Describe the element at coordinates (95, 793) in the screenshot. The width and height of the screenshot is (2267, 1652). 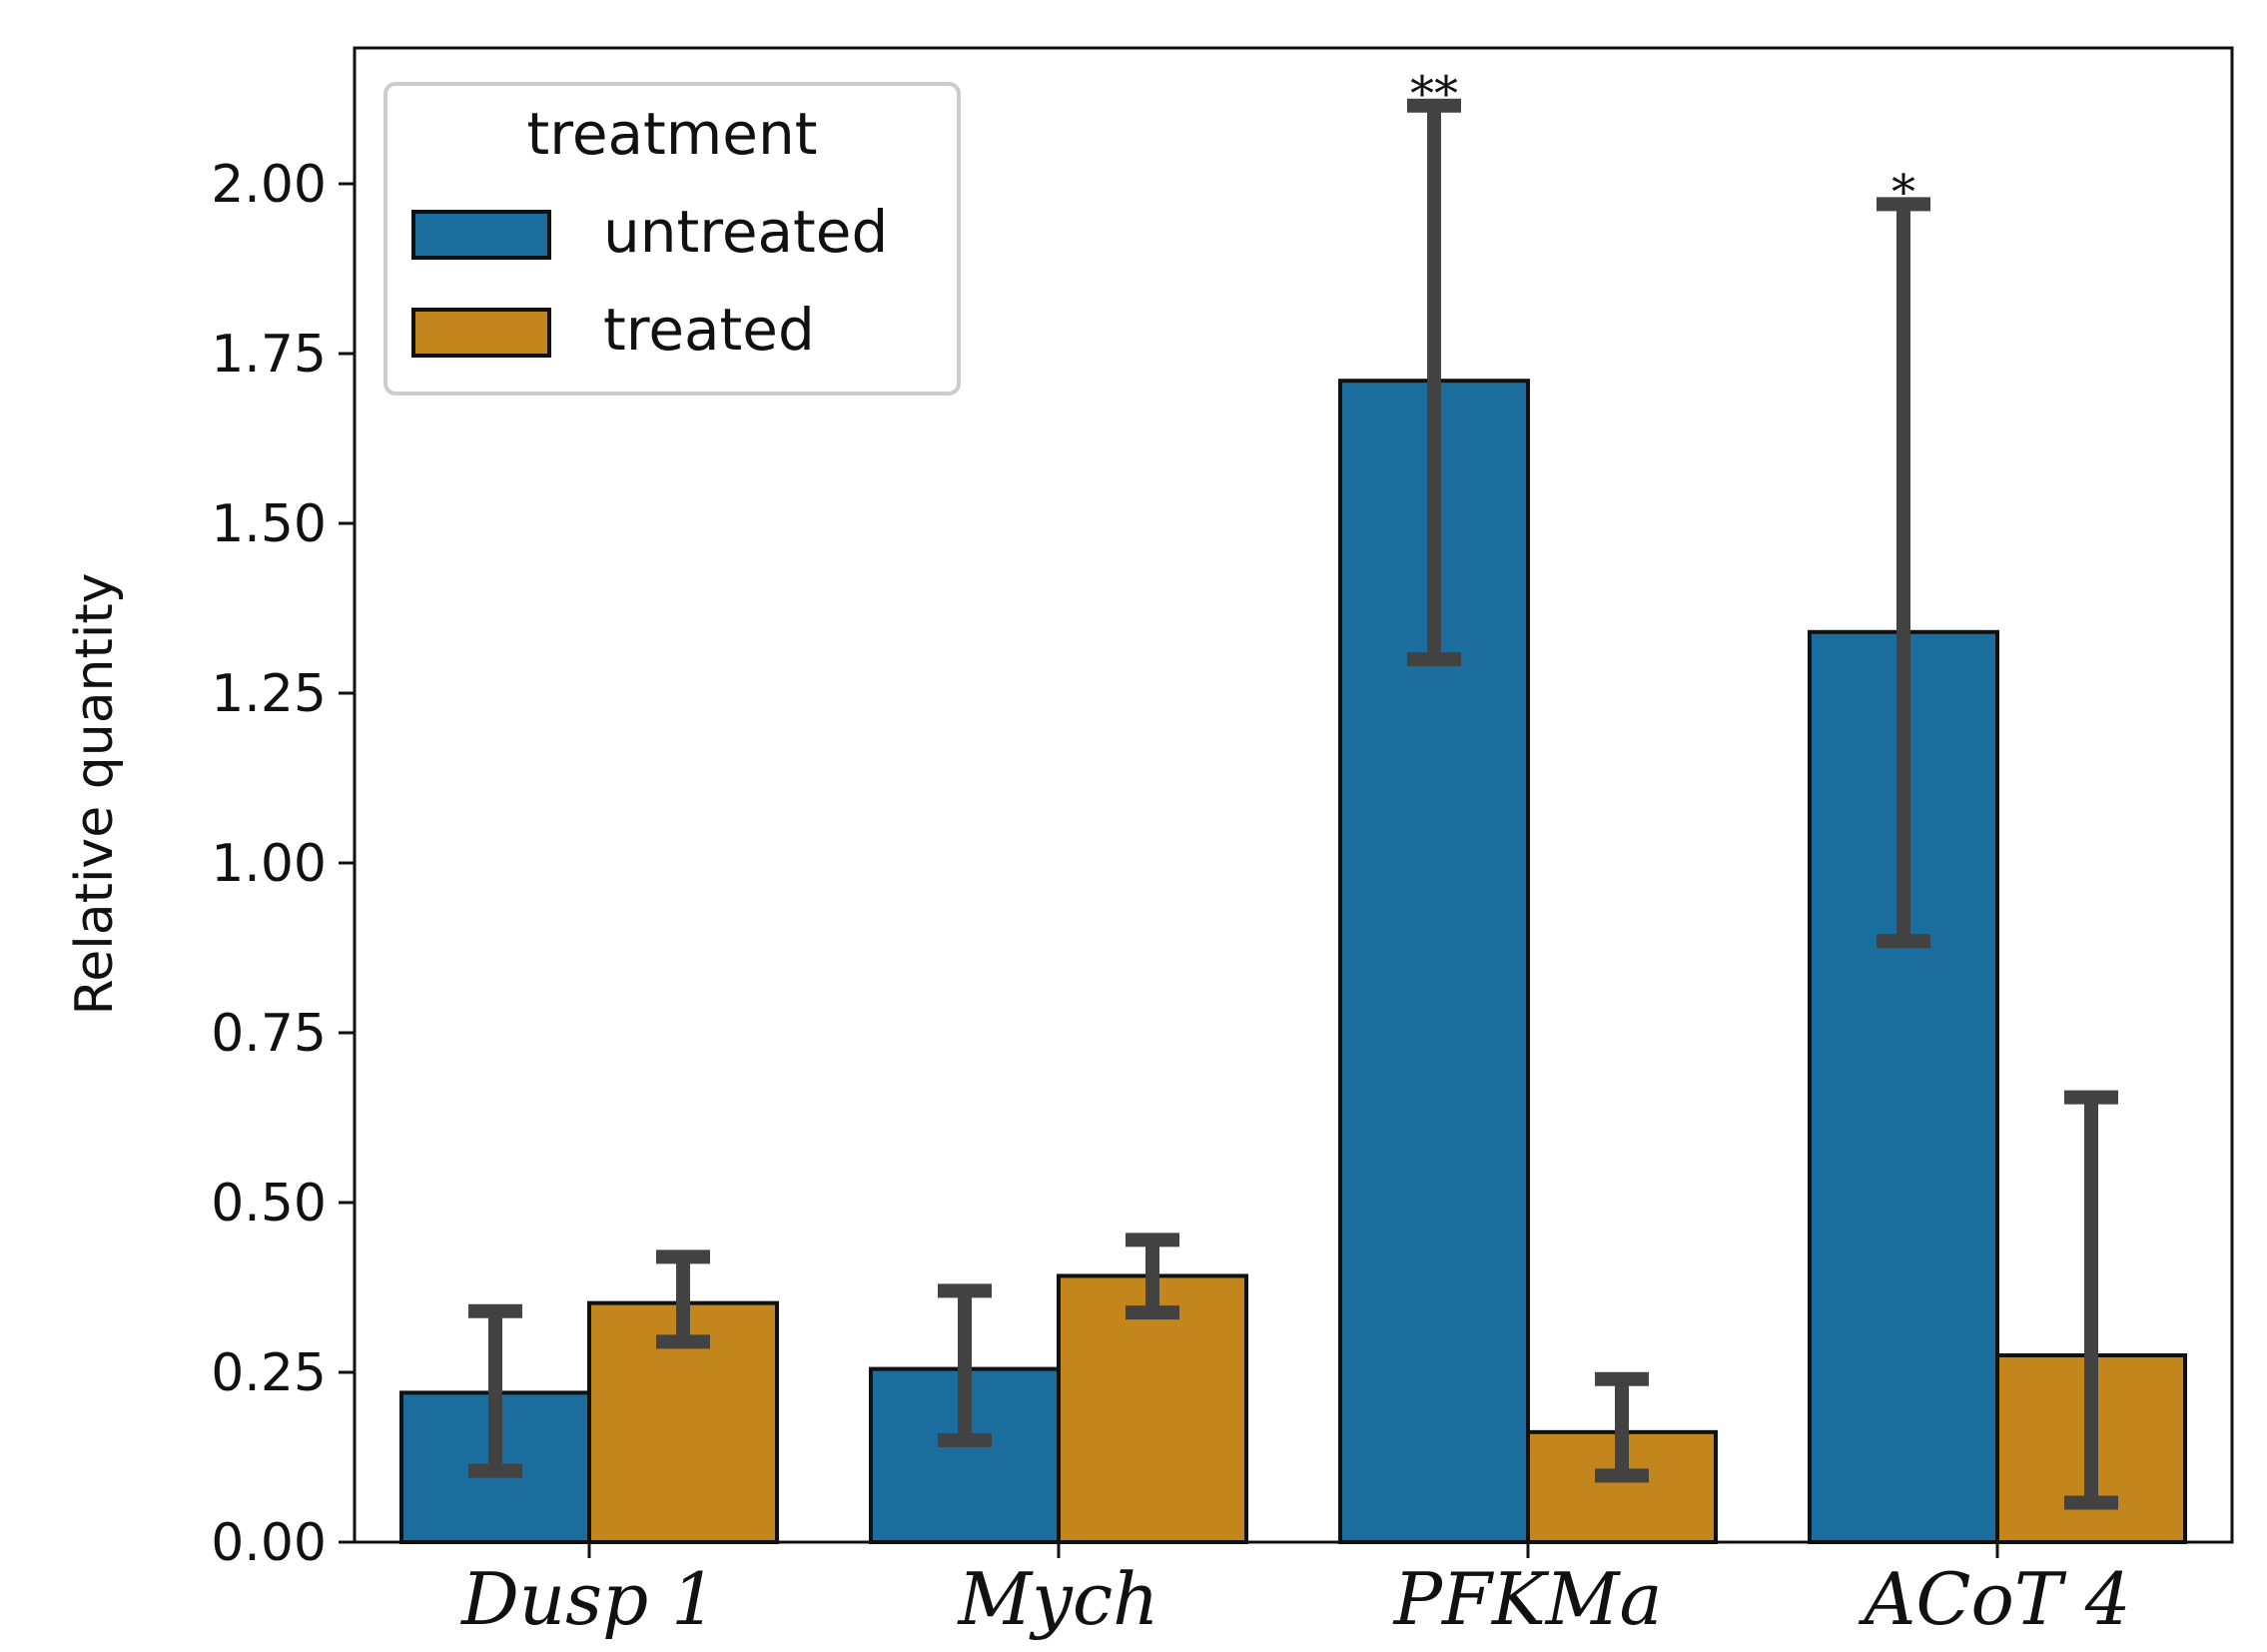
I see `y-axis-label: Relative quantity` at that location.